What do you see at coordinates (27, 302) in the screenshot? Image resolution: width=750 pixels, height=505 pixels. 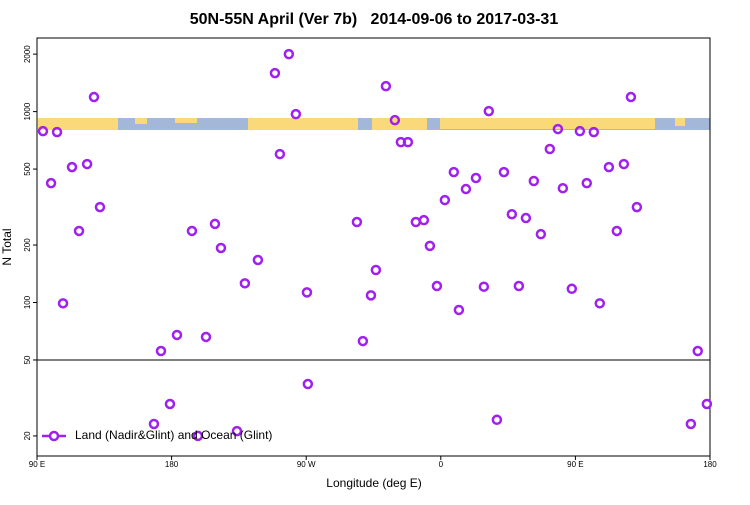 I see `y-tick-label: 100` at bounding box center [27, 302].